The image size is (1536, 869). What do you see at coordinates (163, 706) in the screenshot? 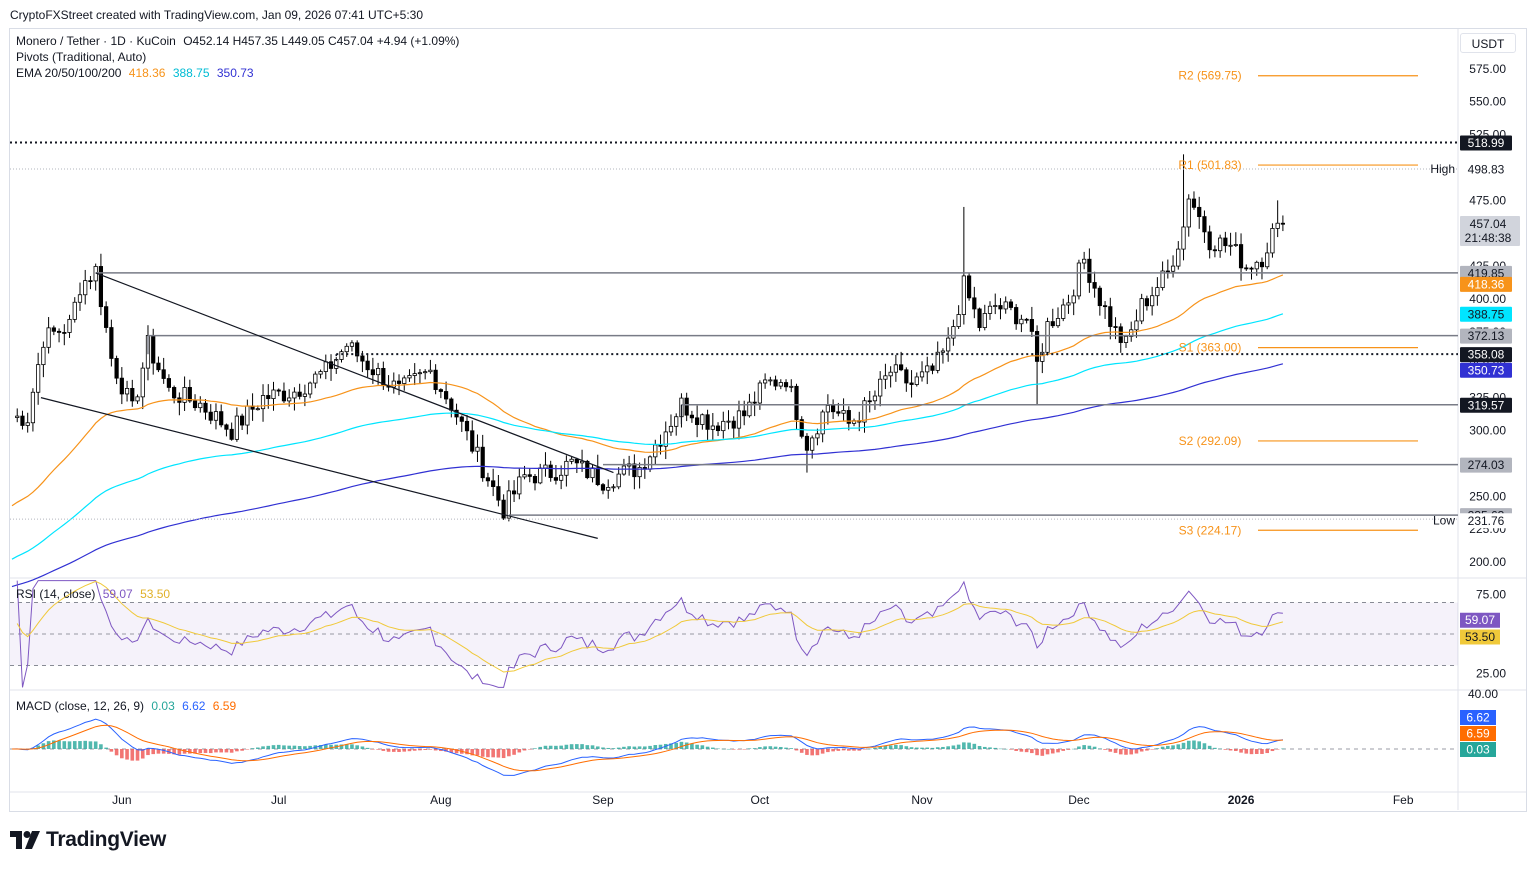
I see `macd-hist-value: 0.03` at bounding box center [163, 706].